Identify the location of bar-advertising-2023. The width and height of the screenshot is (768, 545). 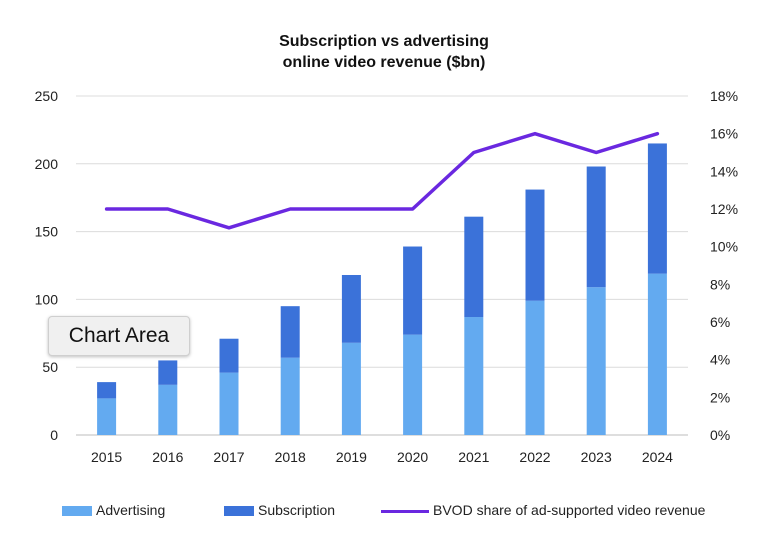
(596, 361).